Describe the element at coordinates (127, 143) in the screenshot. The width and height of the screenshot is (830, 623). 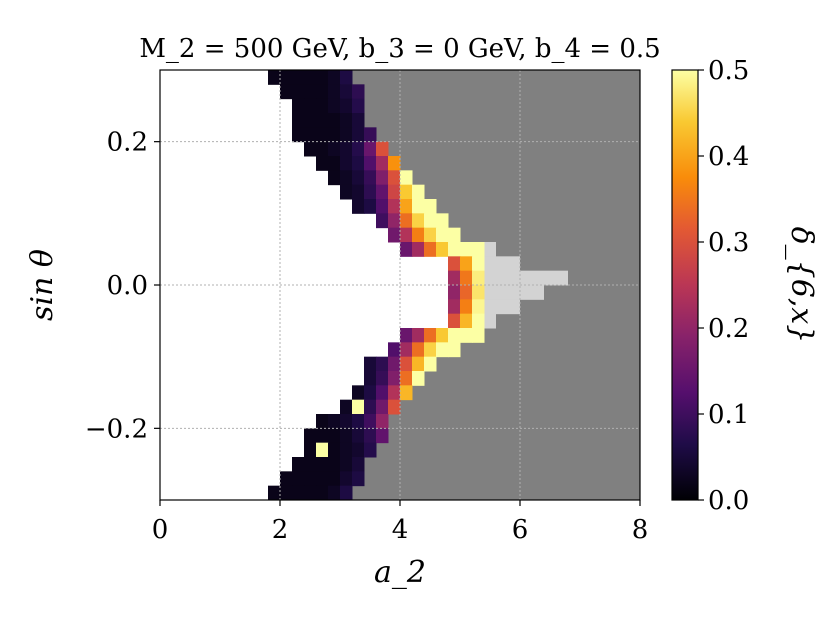
I see `y-tick-label: 0.2` at that location.